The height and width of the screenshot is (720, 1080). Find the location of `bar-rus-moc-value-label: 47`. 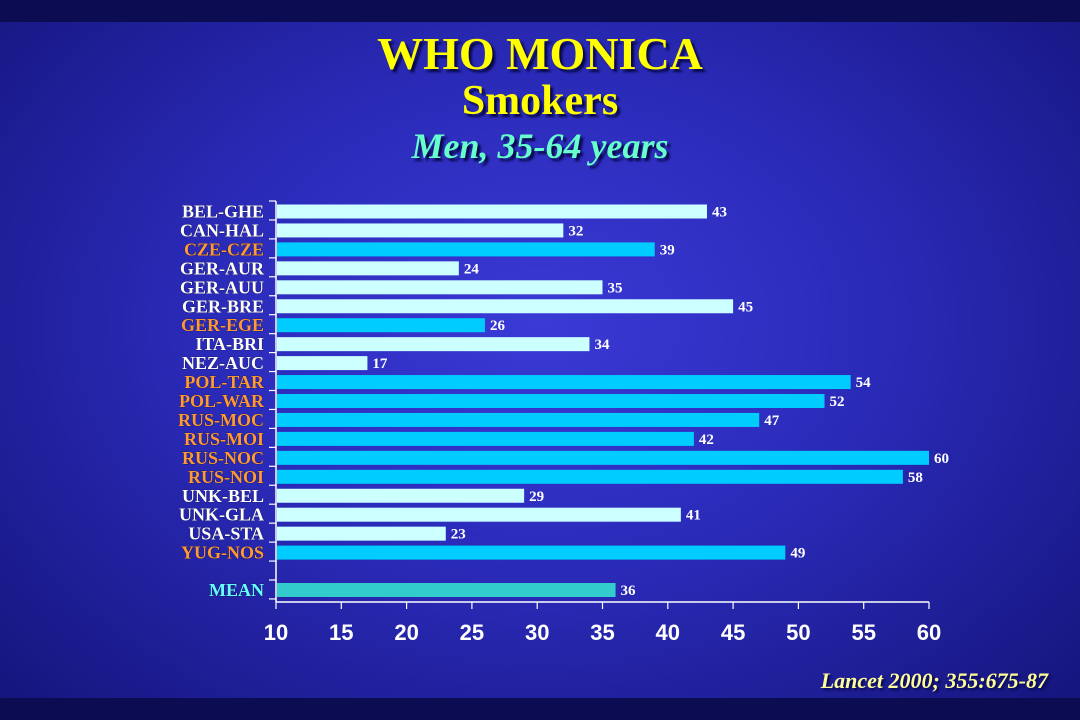

bar-rus-moc-value-label: 47 is located at coordinates (772, 421).